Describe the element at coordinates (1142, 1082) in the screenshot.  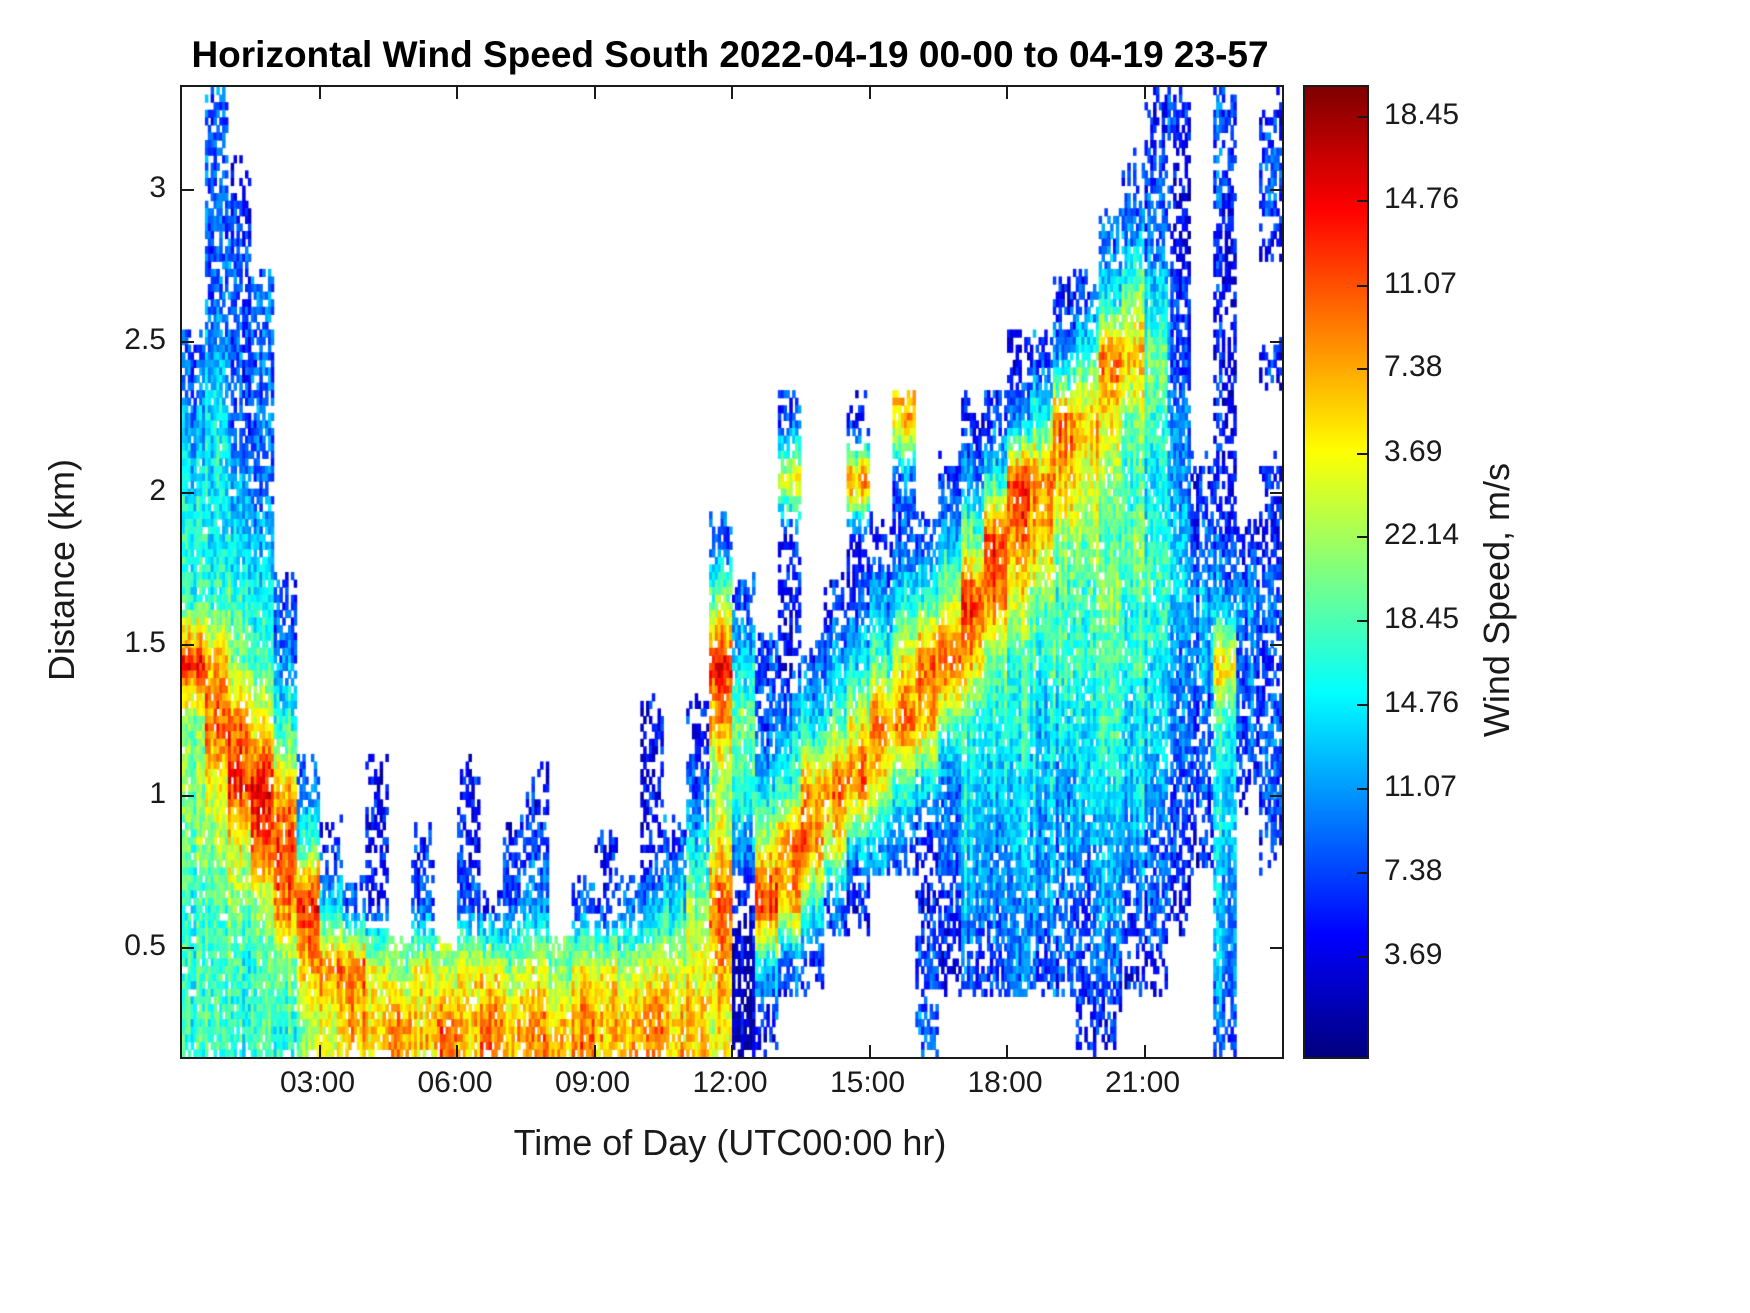
I see `x-tick-label: 21:00` at that location.